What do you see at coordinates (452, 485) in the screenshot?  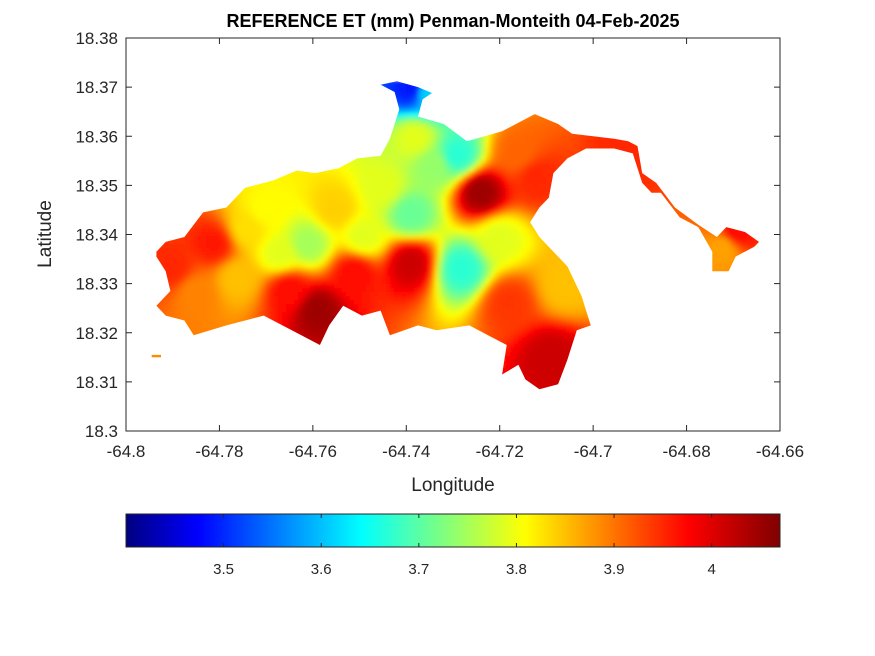 I see `x-axis-label: Longitude` at bounding box center [452, 485].